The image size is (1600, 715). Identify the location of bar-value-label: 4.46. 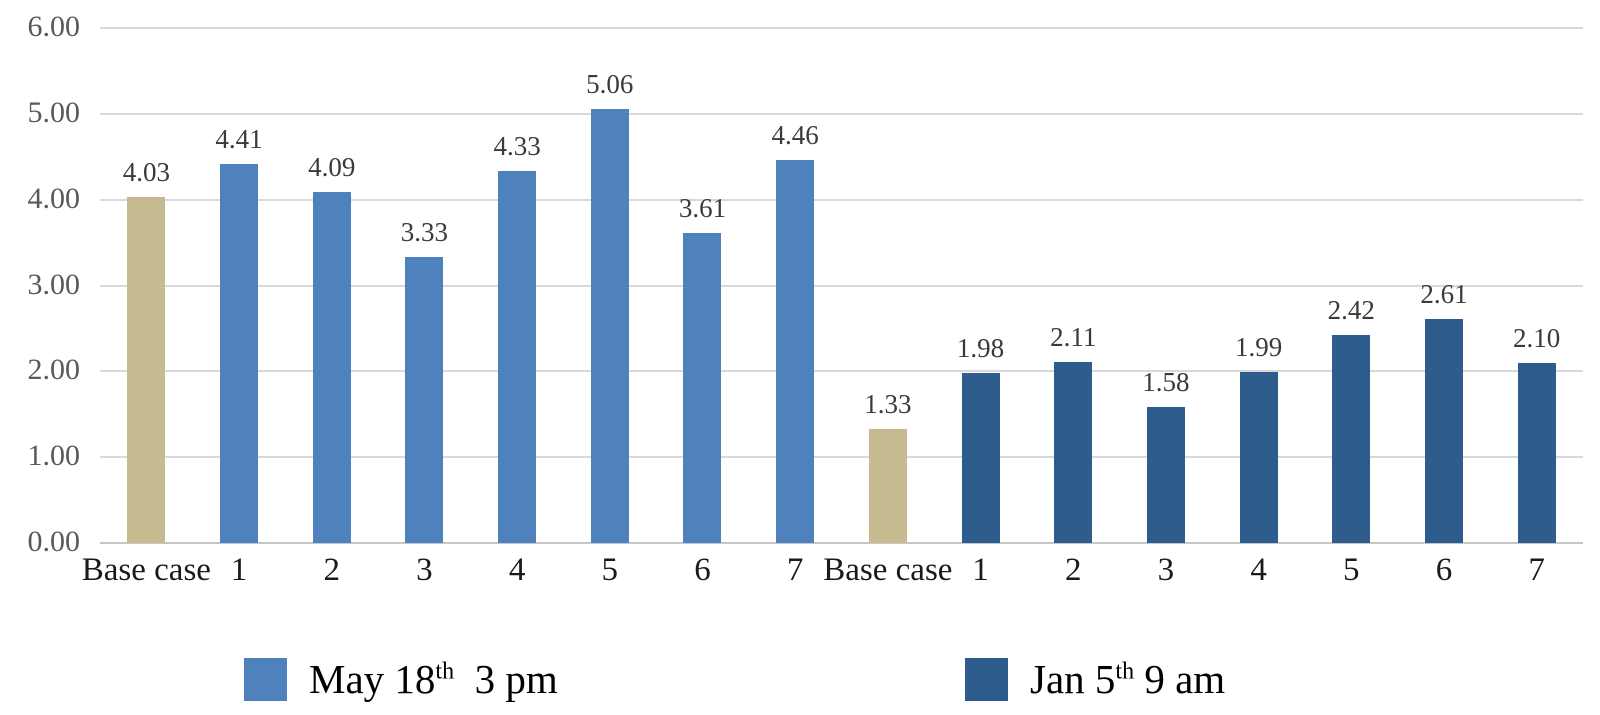
(795, 135).